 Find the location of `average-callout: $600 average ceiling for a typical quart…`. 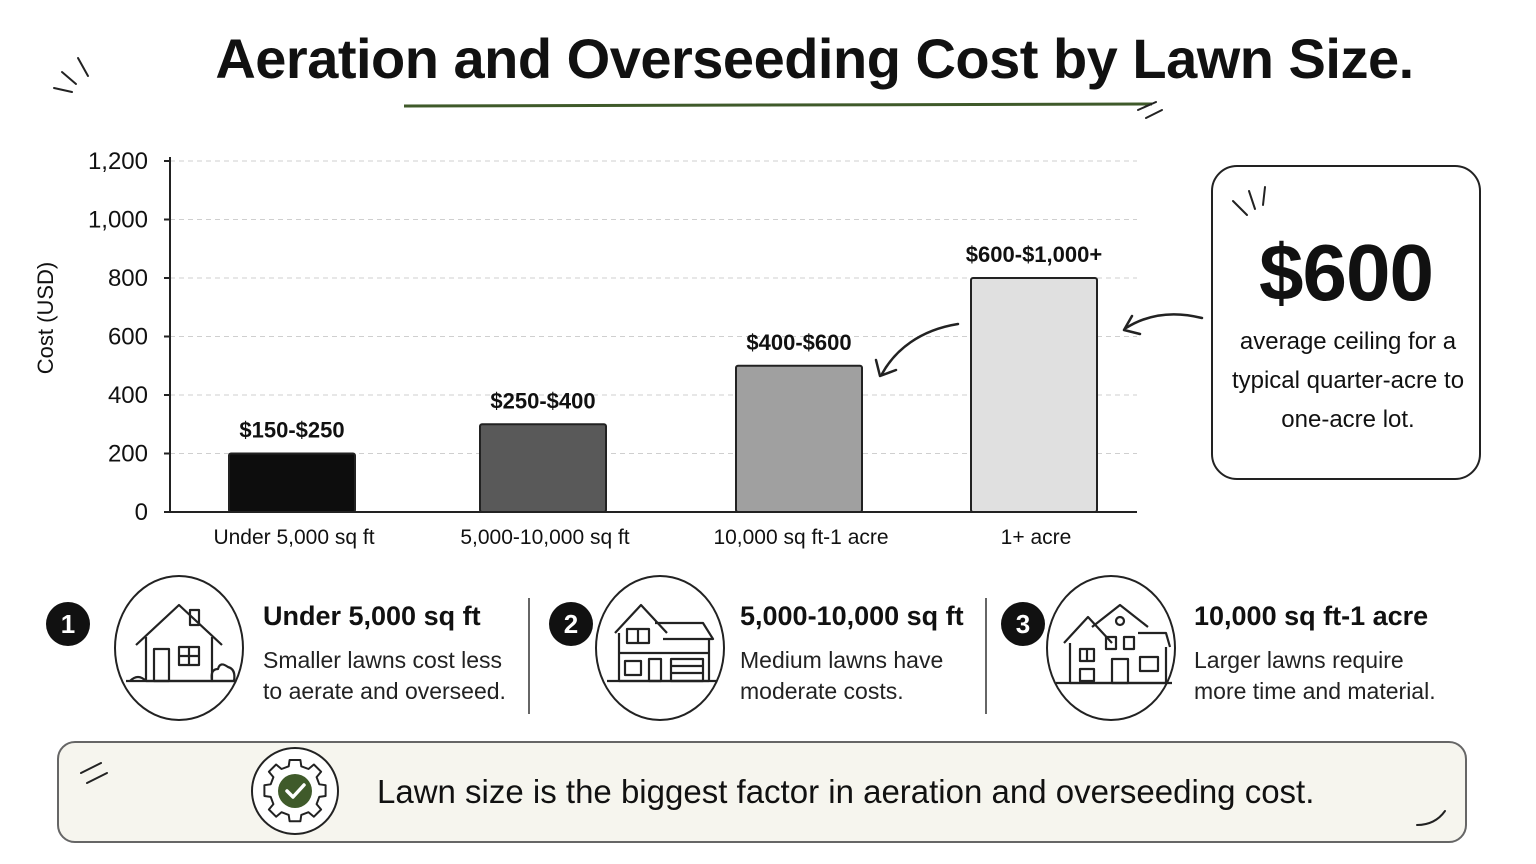

average-callout: $600 average ceiling for a typical quart… is located at coordinates (1346, 322).